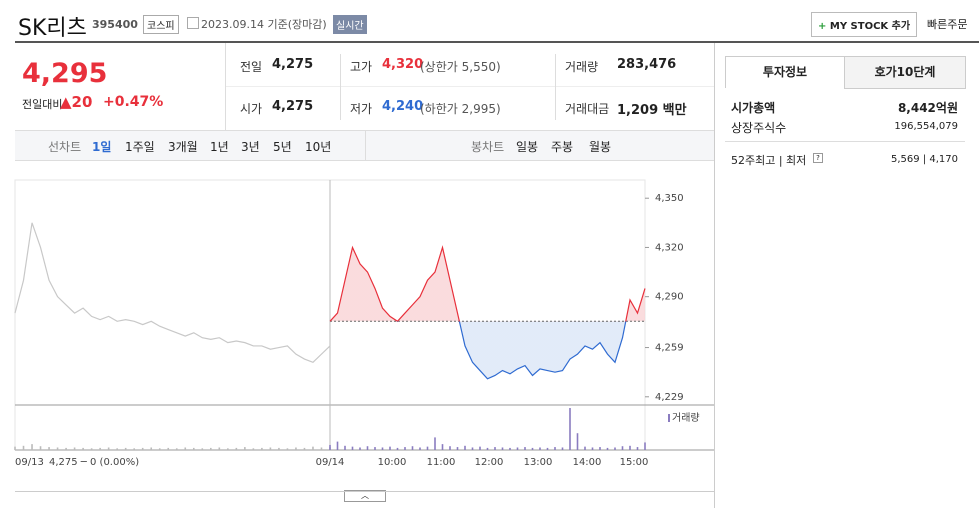 This screenshot has width=979, height=508. What do you see at coordinates (759, 128) in the screenshot?
I see `info-label: 상장주식수` at bounding box center [759, 128].